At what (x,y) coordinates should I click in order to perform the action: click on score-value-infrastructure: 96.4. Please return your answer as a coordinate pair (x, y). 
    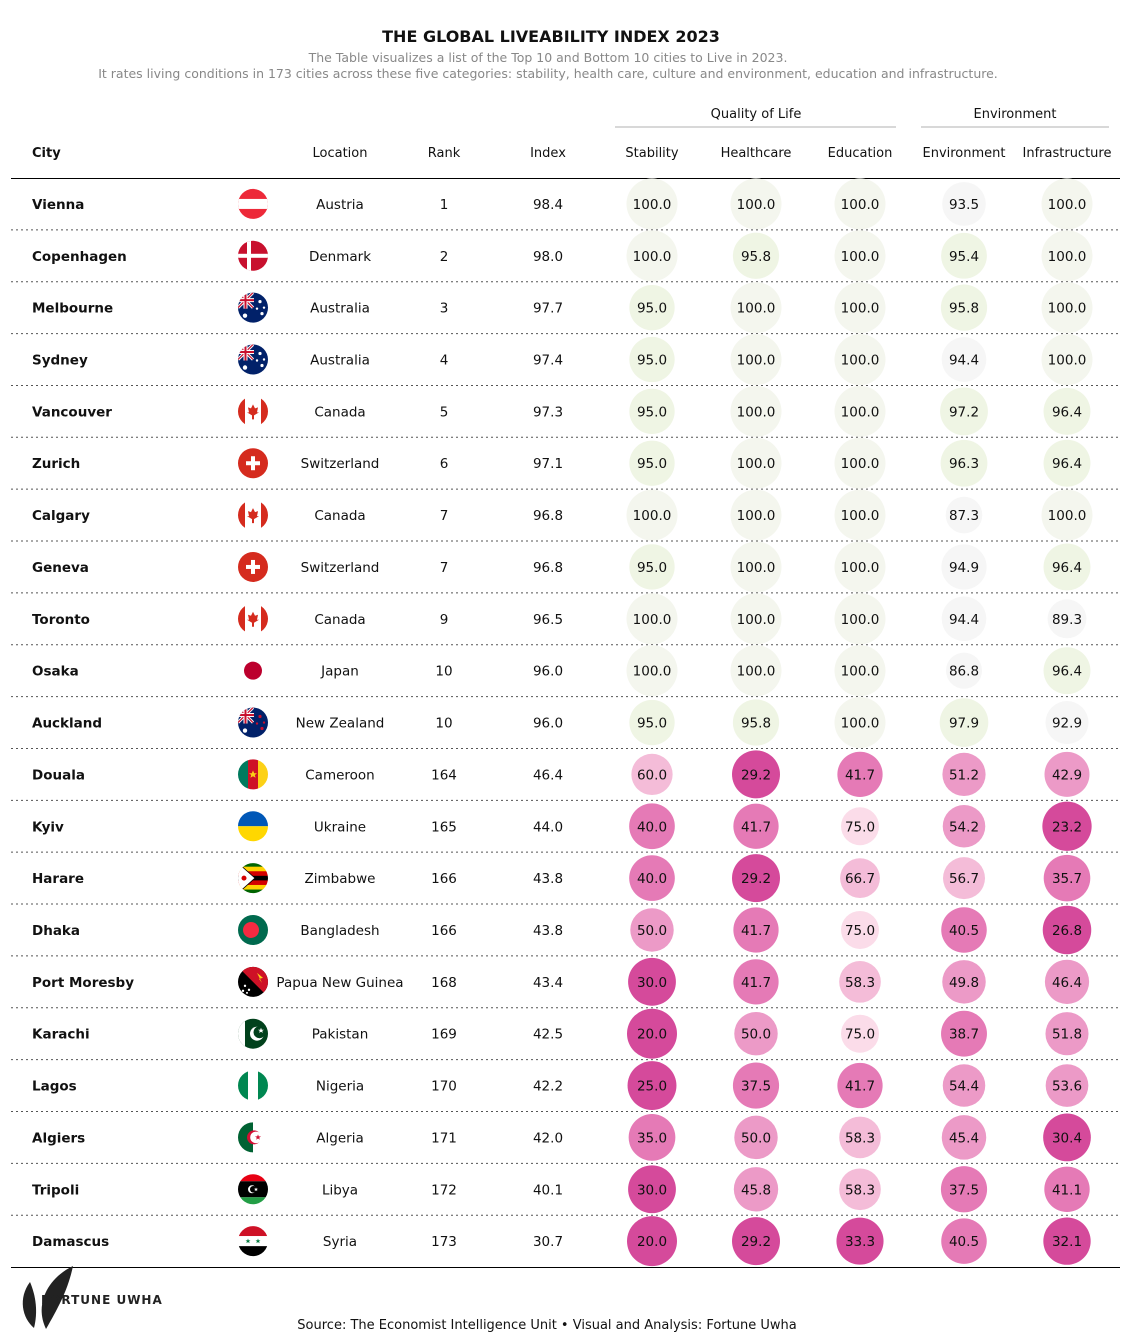
    Looking at the image, I should click on (1067, 672).